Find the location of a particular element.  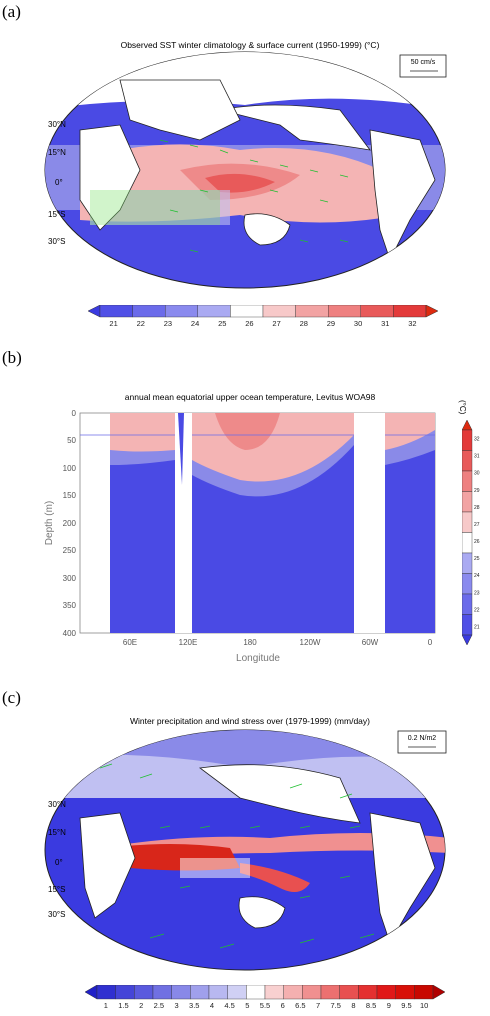

b-xtick: 120E is located at coordinates (188, 642).